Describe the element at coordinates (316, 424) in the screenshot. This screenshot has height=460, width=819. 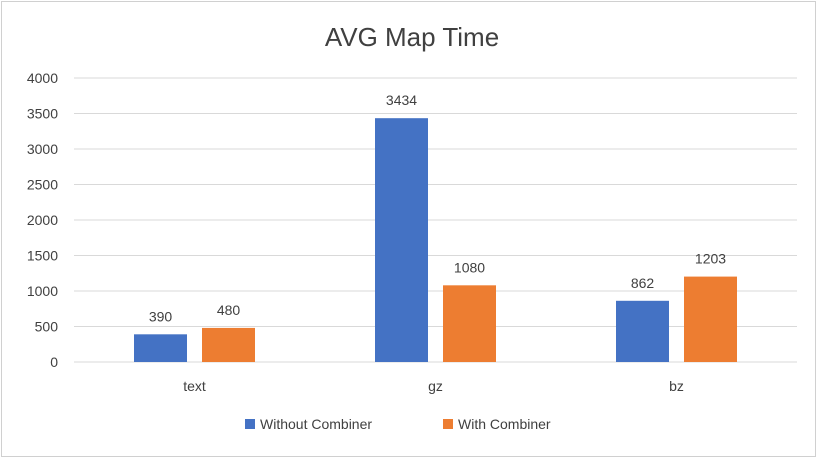
I see `legend-label: Without Combiner` at that location.